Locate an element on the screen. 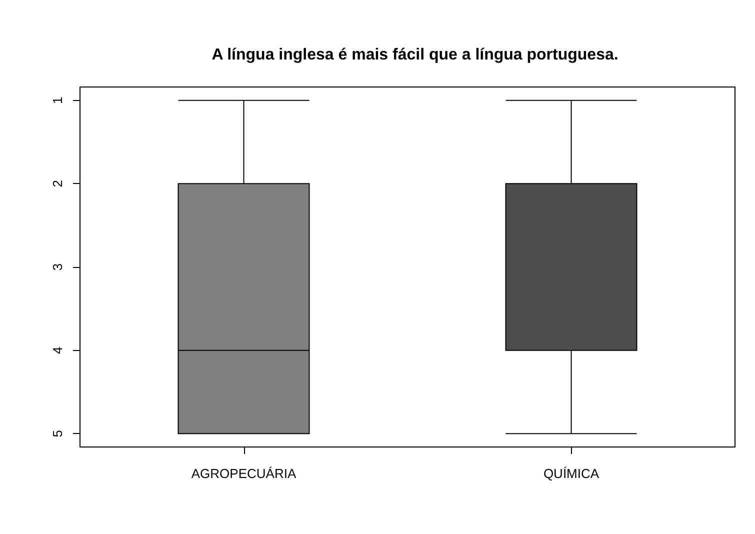  x-tick-label: AGROPECUÁRIA is located at coordinates (243, 473).